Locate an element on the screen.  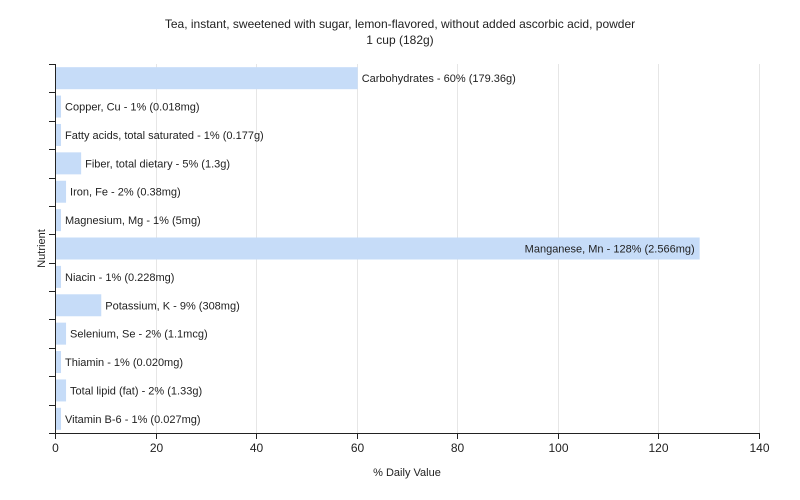
x-tick-label: 20 is located at coordinates (157, 448).